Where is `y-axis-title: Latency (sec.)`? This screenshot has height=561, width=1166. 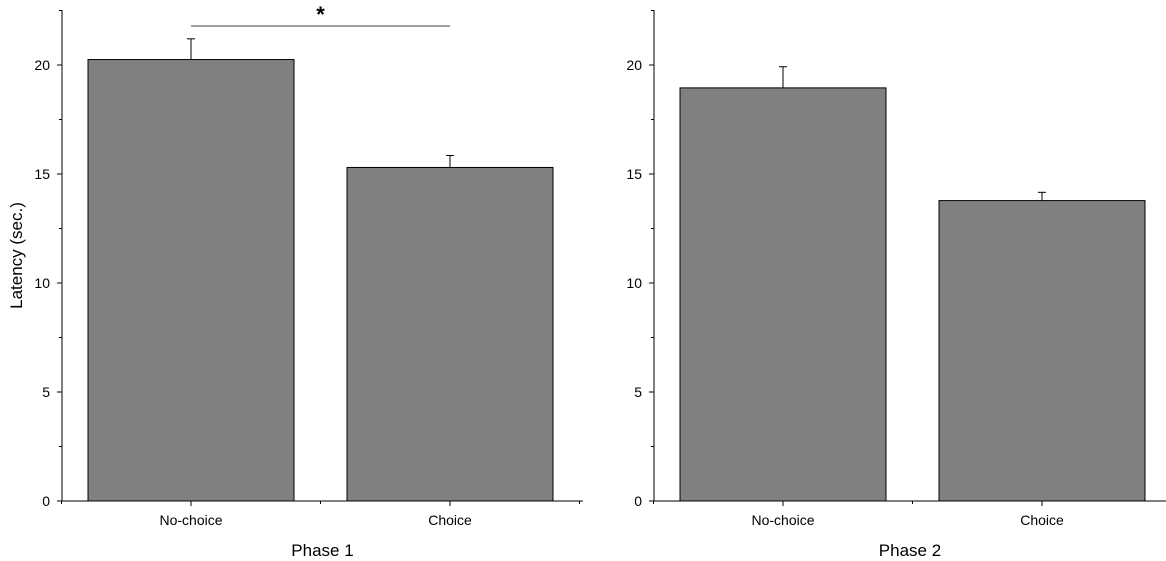 y-axis-title: Latency (sec.) is located at coordinates (16, 255).